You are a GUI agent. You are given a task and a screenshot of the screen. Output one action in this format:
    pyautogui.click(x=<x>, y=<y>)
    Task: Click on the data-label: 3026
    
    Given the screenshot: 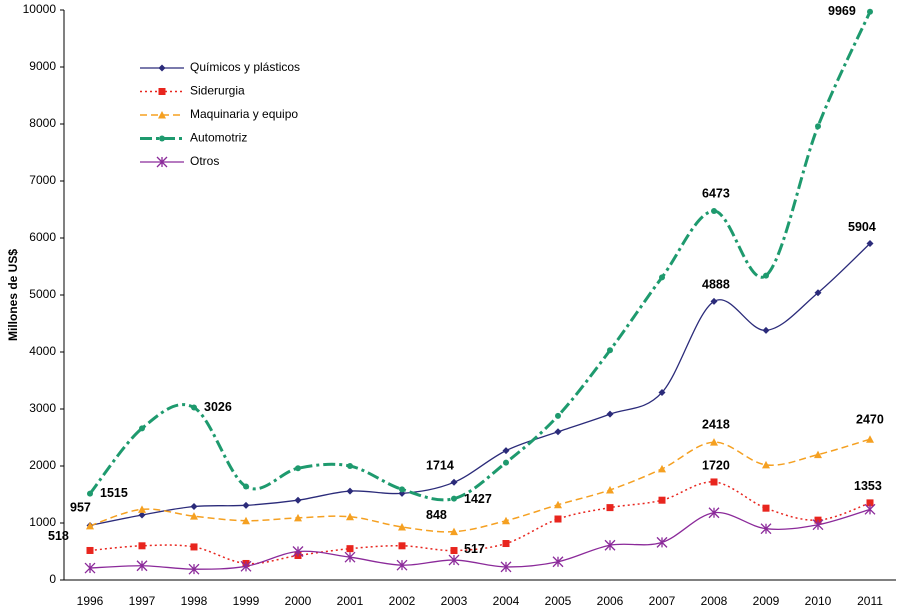 What is the action you would take?
    pyautogui.click(x=218, y=407)
    